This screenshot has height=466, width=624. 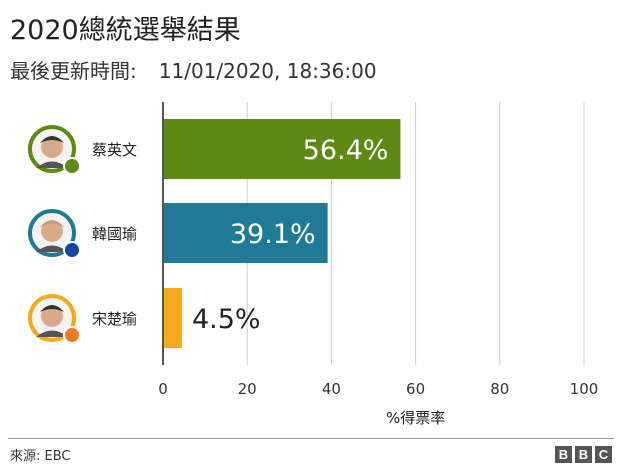 I want to click on last-updated-value: 11/01/2020, 18:36:00, so click(x=267, y=71).